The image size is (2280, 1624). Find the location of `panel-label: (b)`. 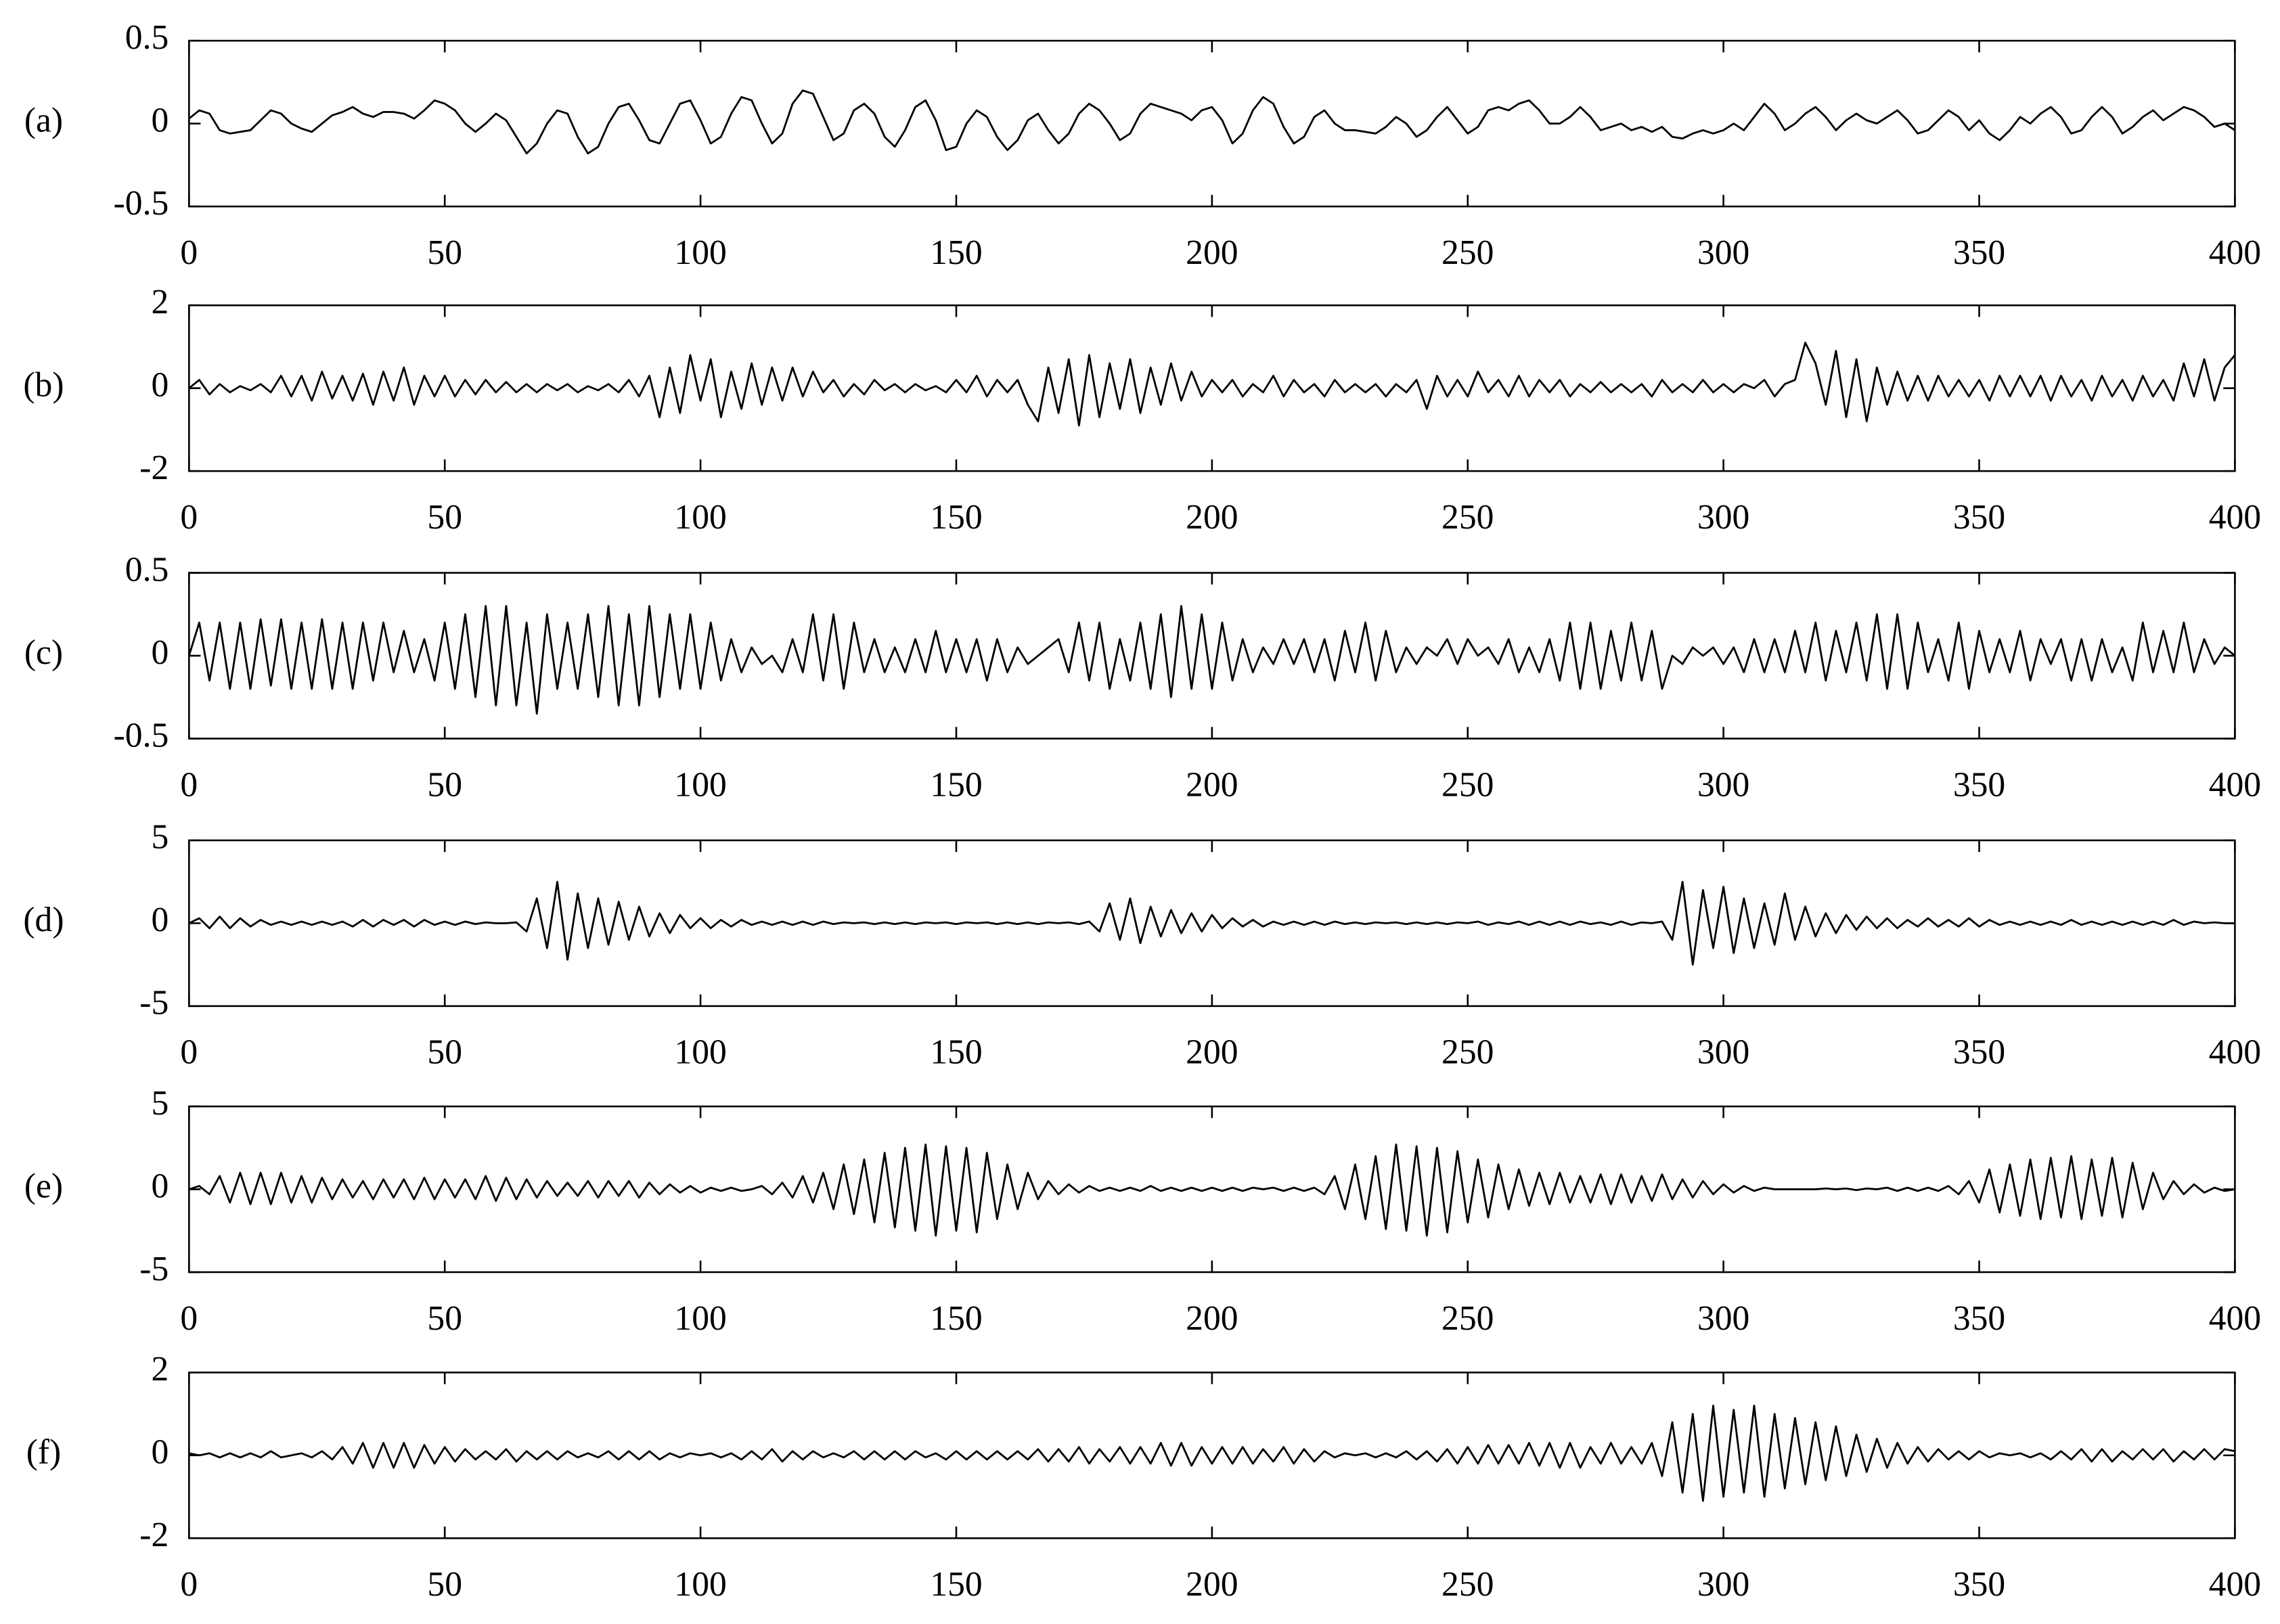

panel-label: (b) is located at coordinates (43, 385).